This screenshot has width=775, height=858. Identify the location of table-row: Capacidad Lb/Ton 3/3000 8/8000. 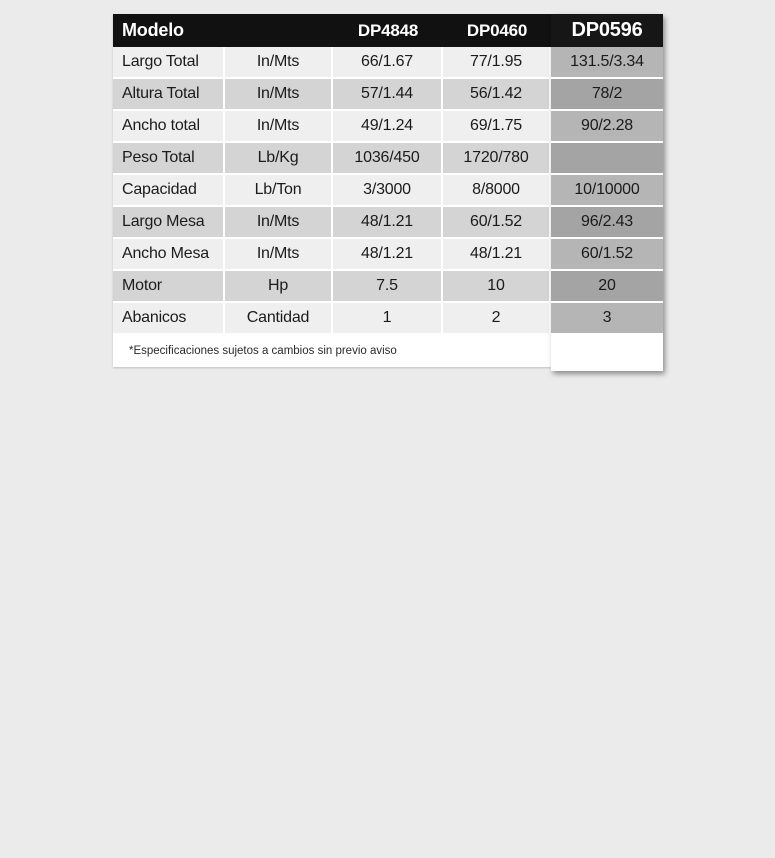
(332, 191).